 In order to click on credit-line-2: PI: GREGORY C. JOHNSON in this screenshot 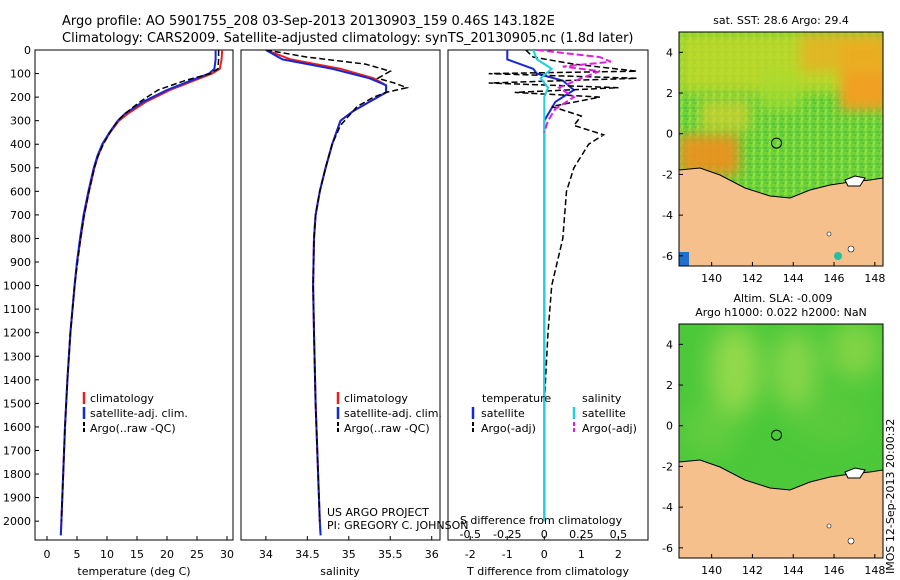, I will do `click(397, 525)`.